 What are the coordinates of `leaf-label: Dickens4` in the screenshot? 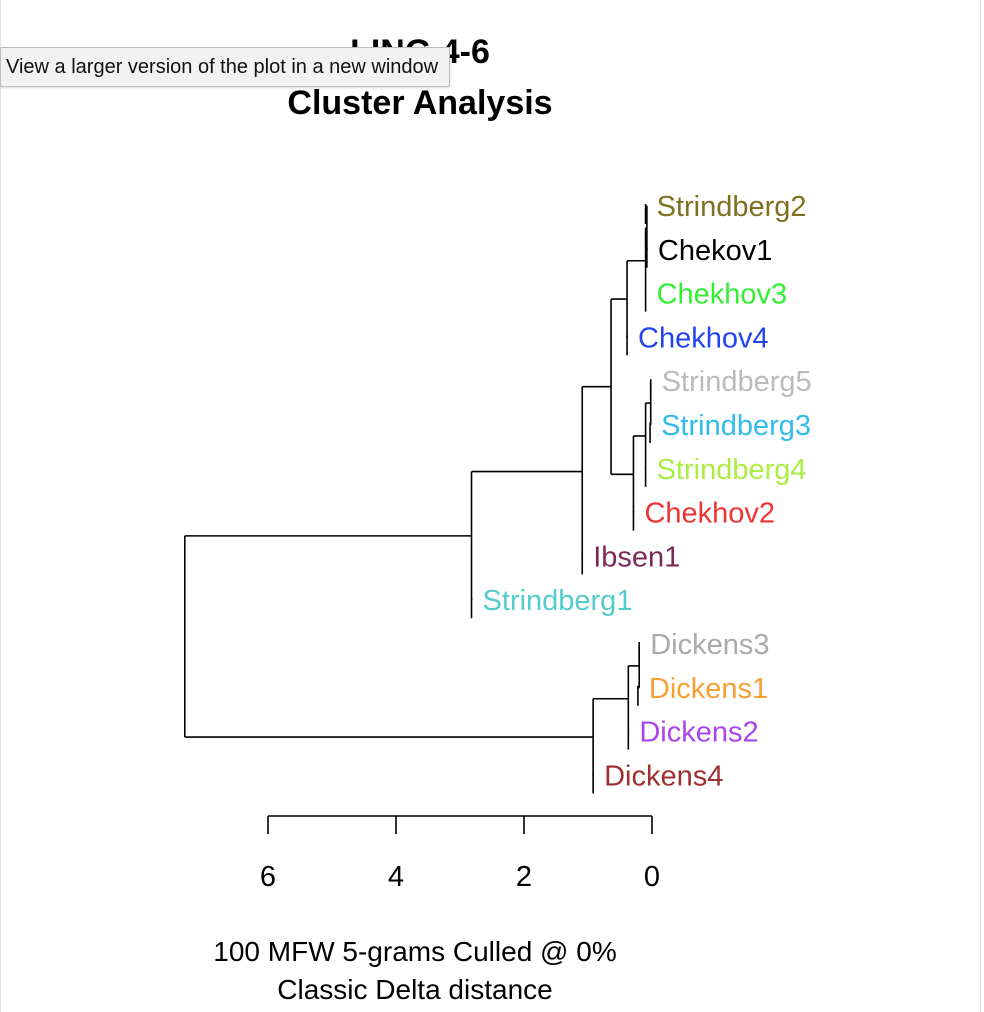 It's located at (663, 776).